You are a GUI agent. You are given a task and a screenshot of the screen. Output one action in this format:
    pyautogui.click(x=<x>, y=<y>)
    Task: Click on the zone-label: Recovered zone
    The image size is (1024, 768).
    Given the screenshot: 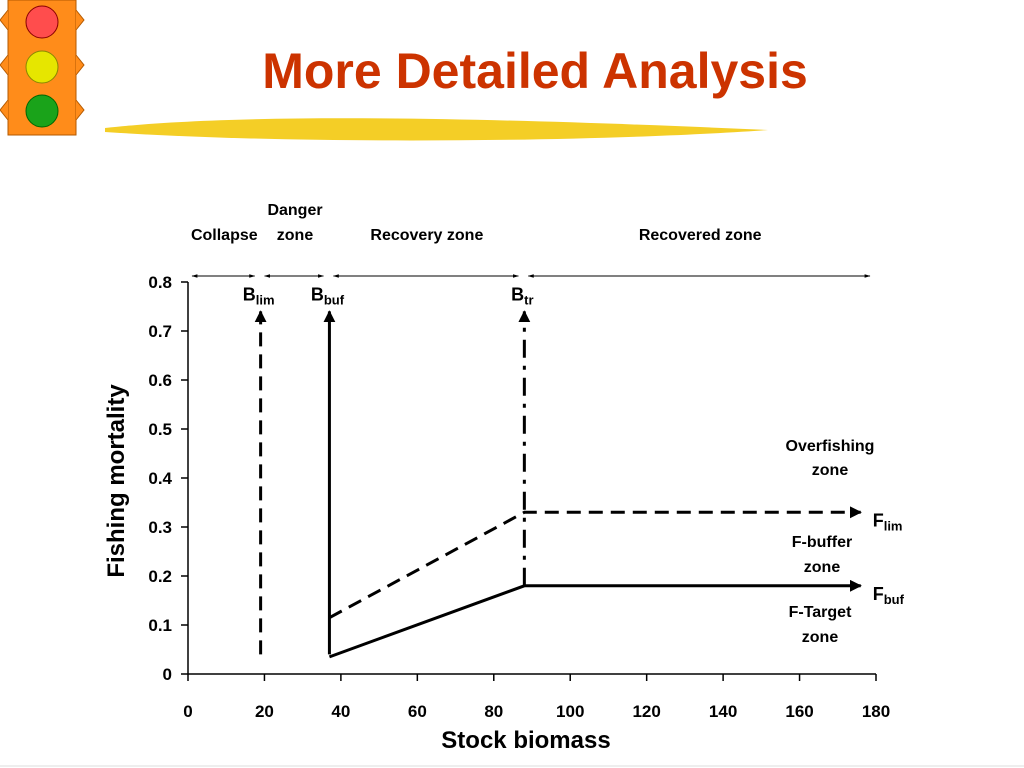 What is the action you would take?
    pyautogui.click(x=700, y=235)
    